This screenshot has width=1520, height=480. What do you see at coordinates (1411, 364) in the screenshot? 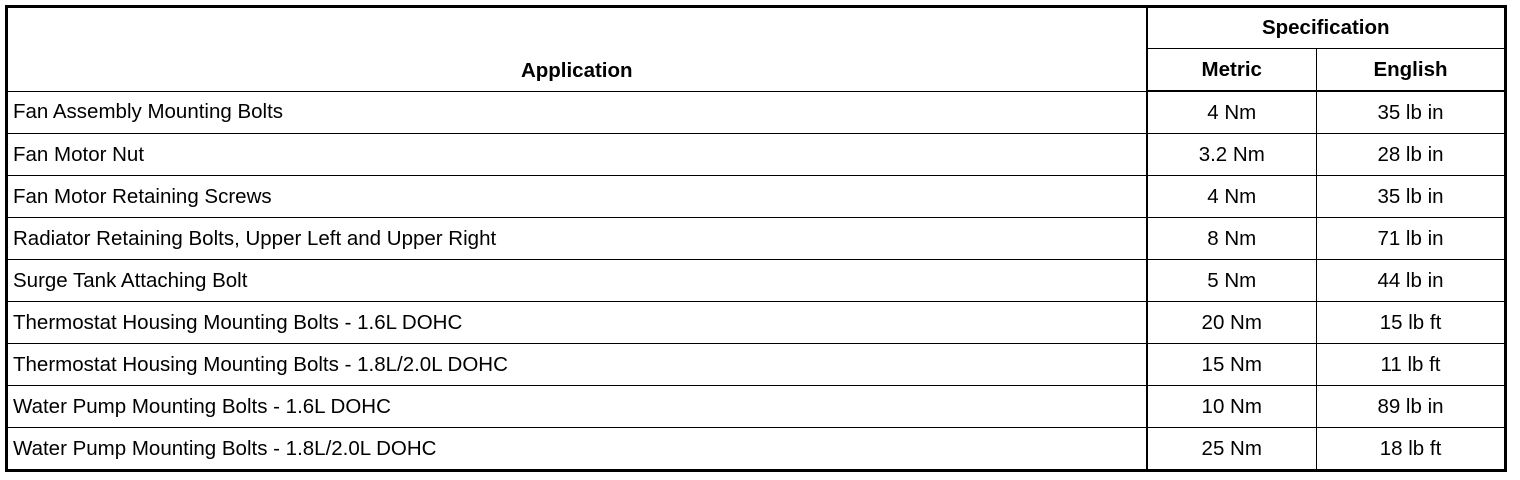
I see `cell-english: 11 lb ft` at bounding box center [1411, 364].